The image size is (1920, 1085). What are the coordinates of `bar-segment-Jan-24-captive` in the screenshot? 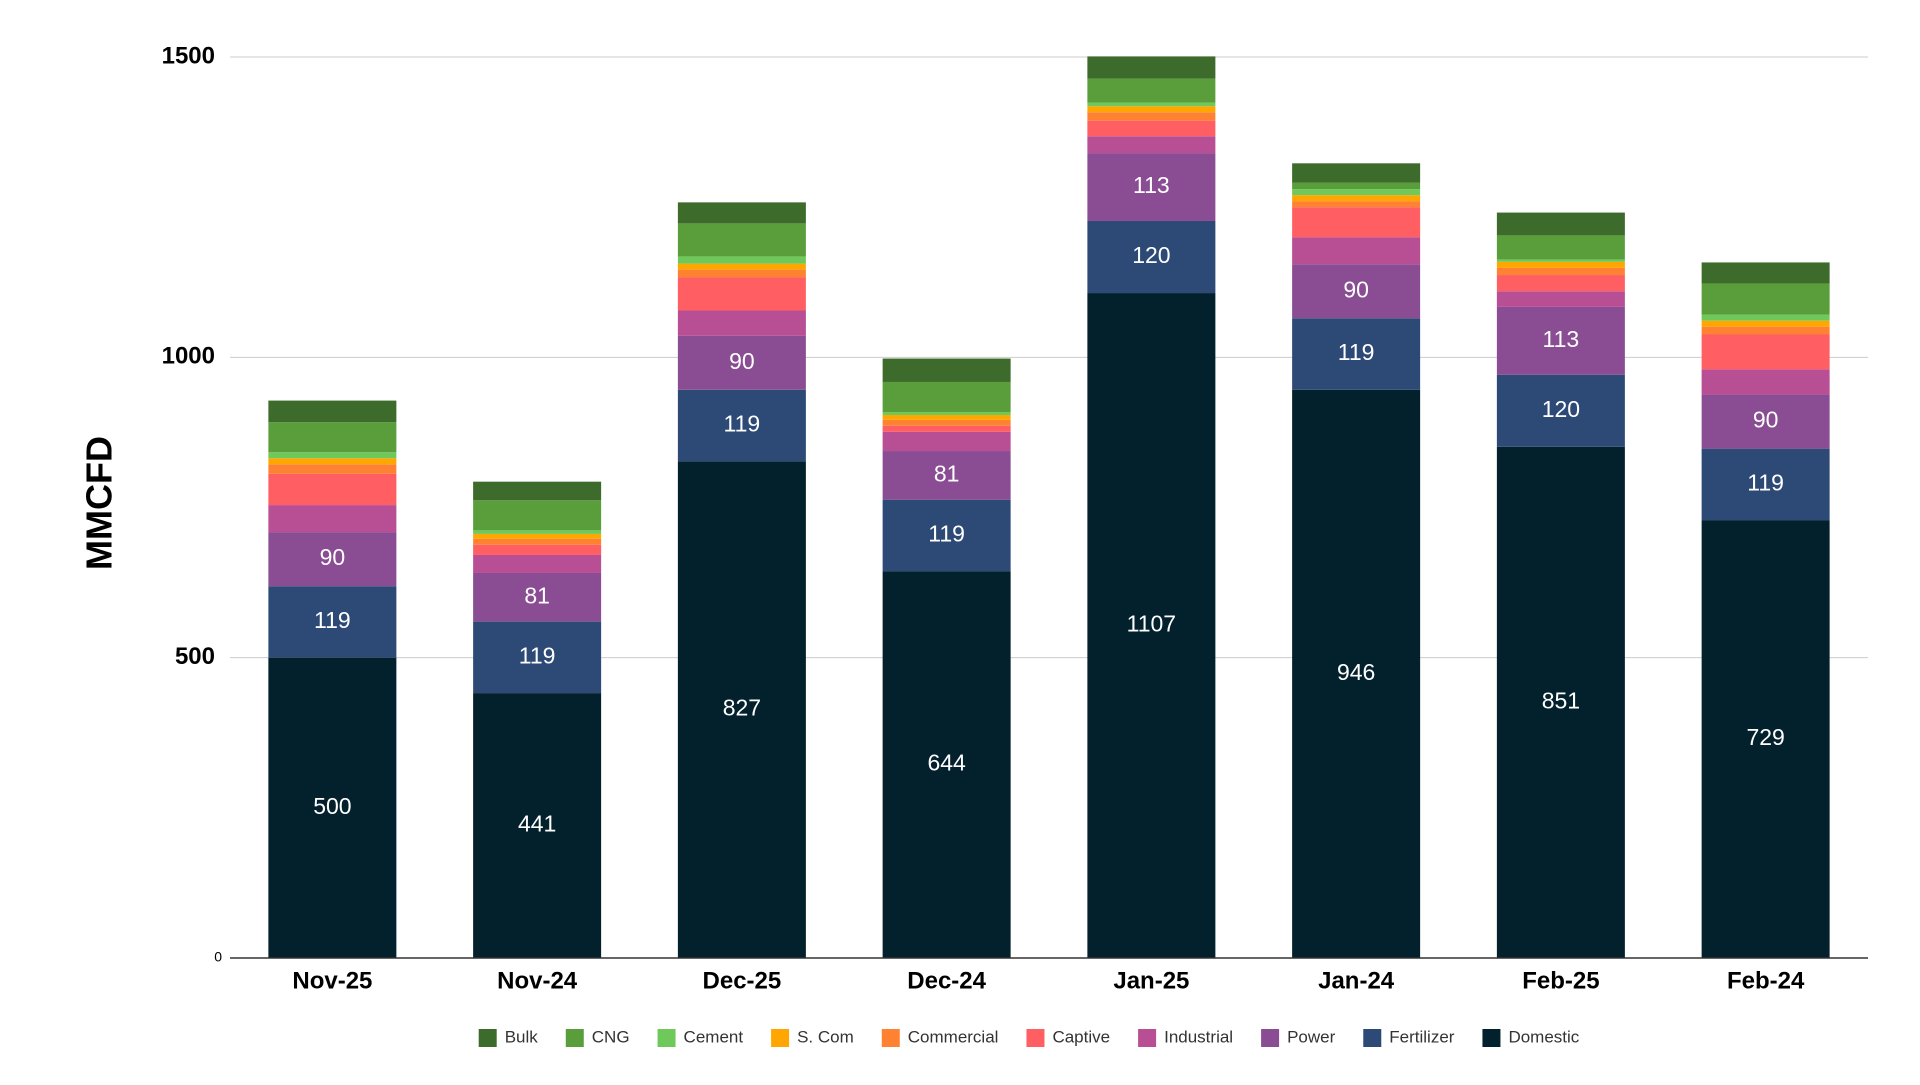 It's located at (1356, 222).